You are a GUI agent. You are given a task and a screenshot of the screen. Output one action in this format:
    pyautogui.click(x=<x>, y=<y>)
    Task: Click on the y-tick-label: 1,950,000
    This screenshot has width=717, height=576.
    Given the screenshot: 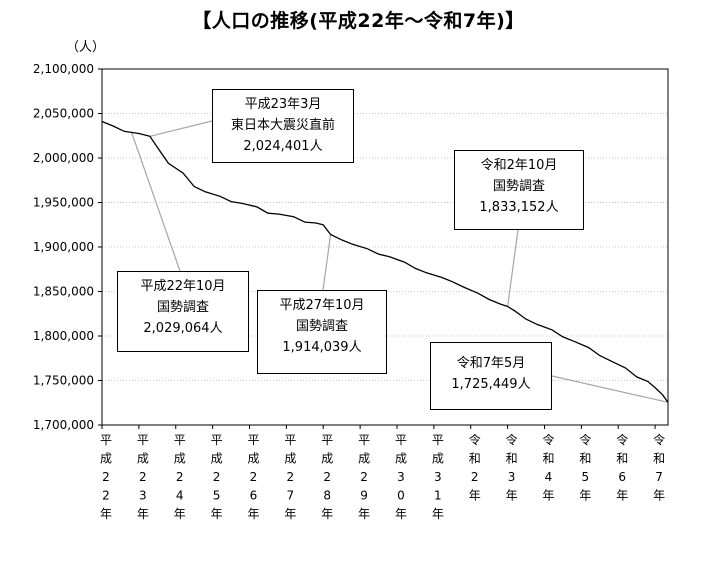 What is the action you would take?
    pyautogui.click(x=63, y=203)
    